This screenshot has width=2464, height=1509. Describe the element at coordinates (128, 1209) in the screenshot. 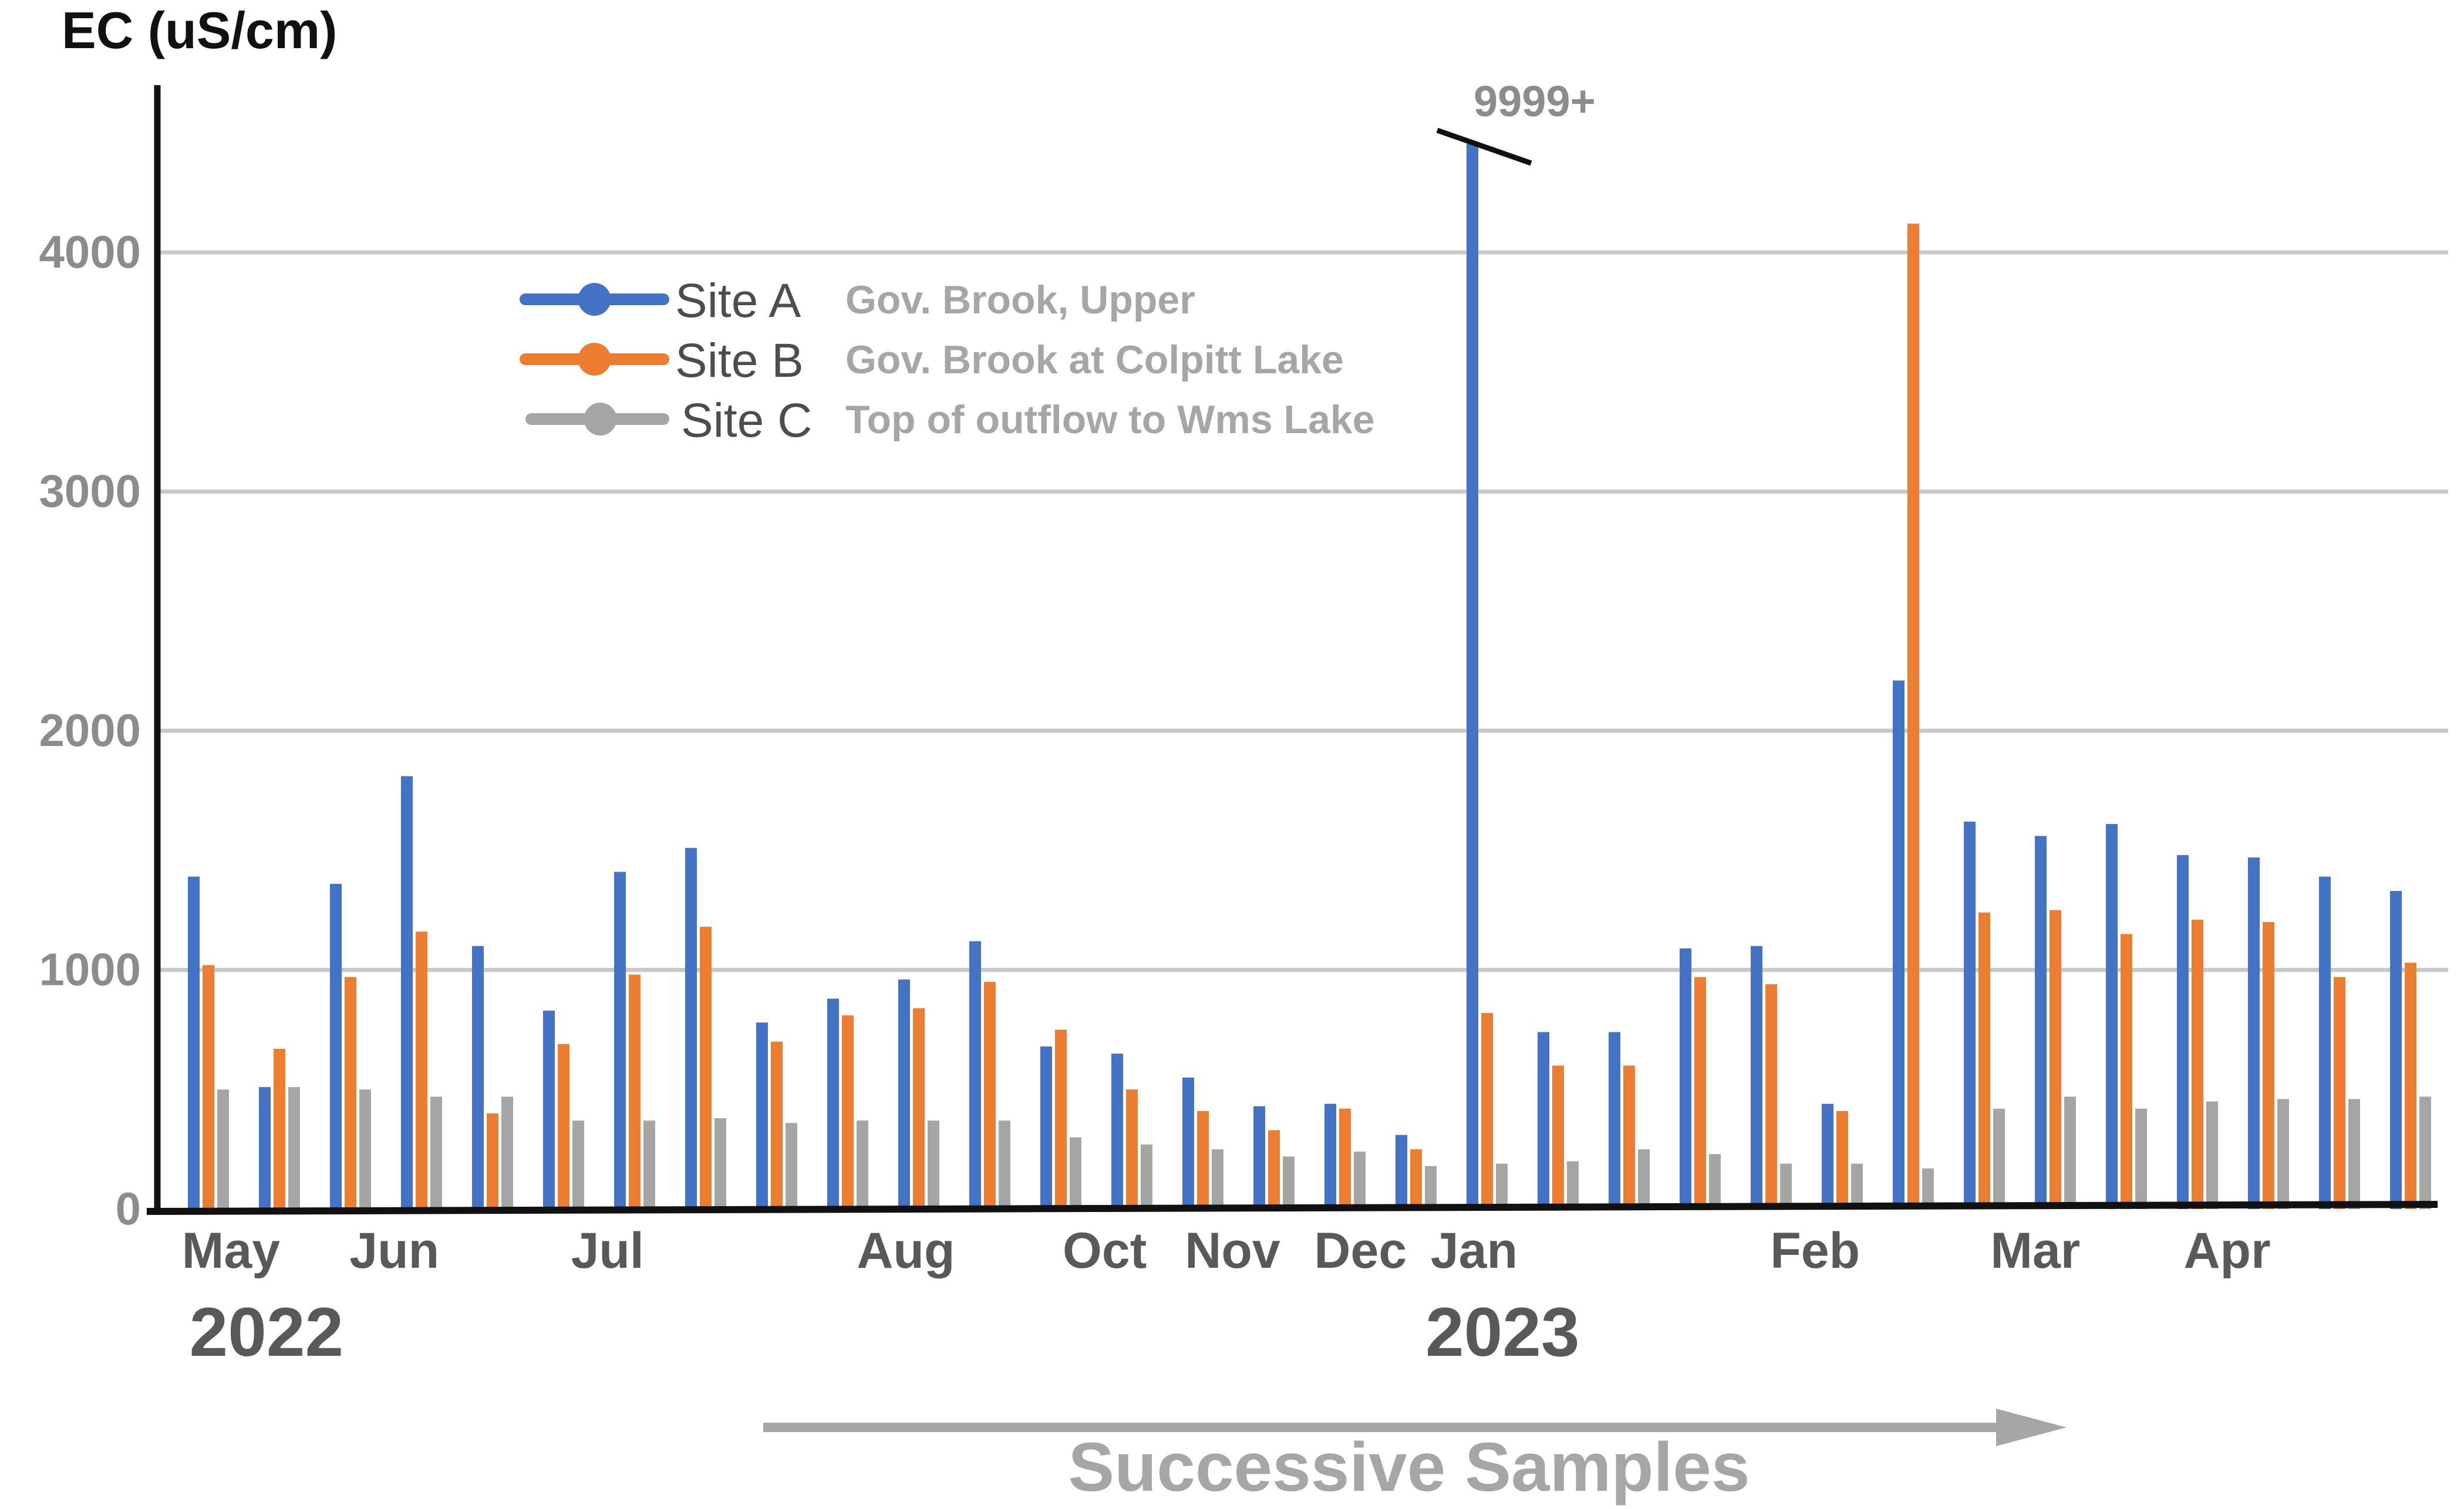

I see `y-tick-label: 0` at that location.